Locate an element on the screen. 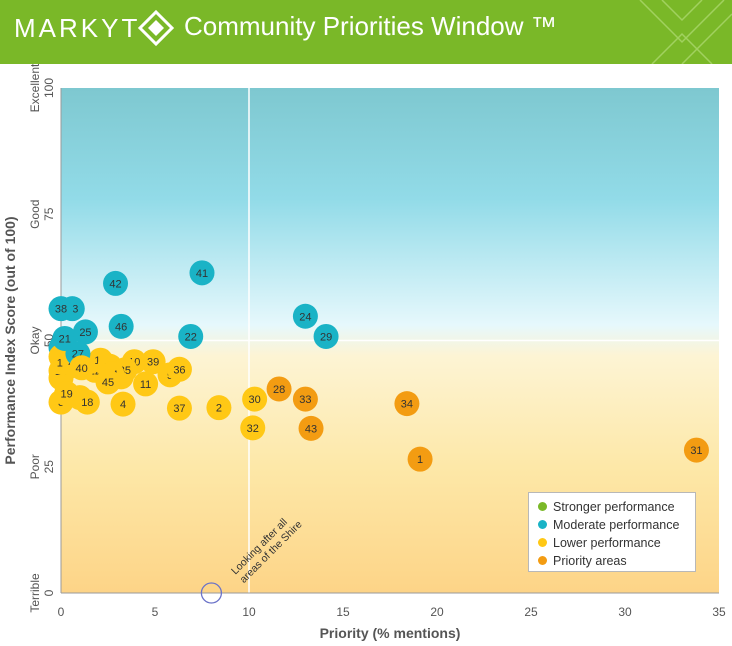 The width and height of the screenshot is (732, 646). data-point-label: 37 is located at coordinates (179, 409).